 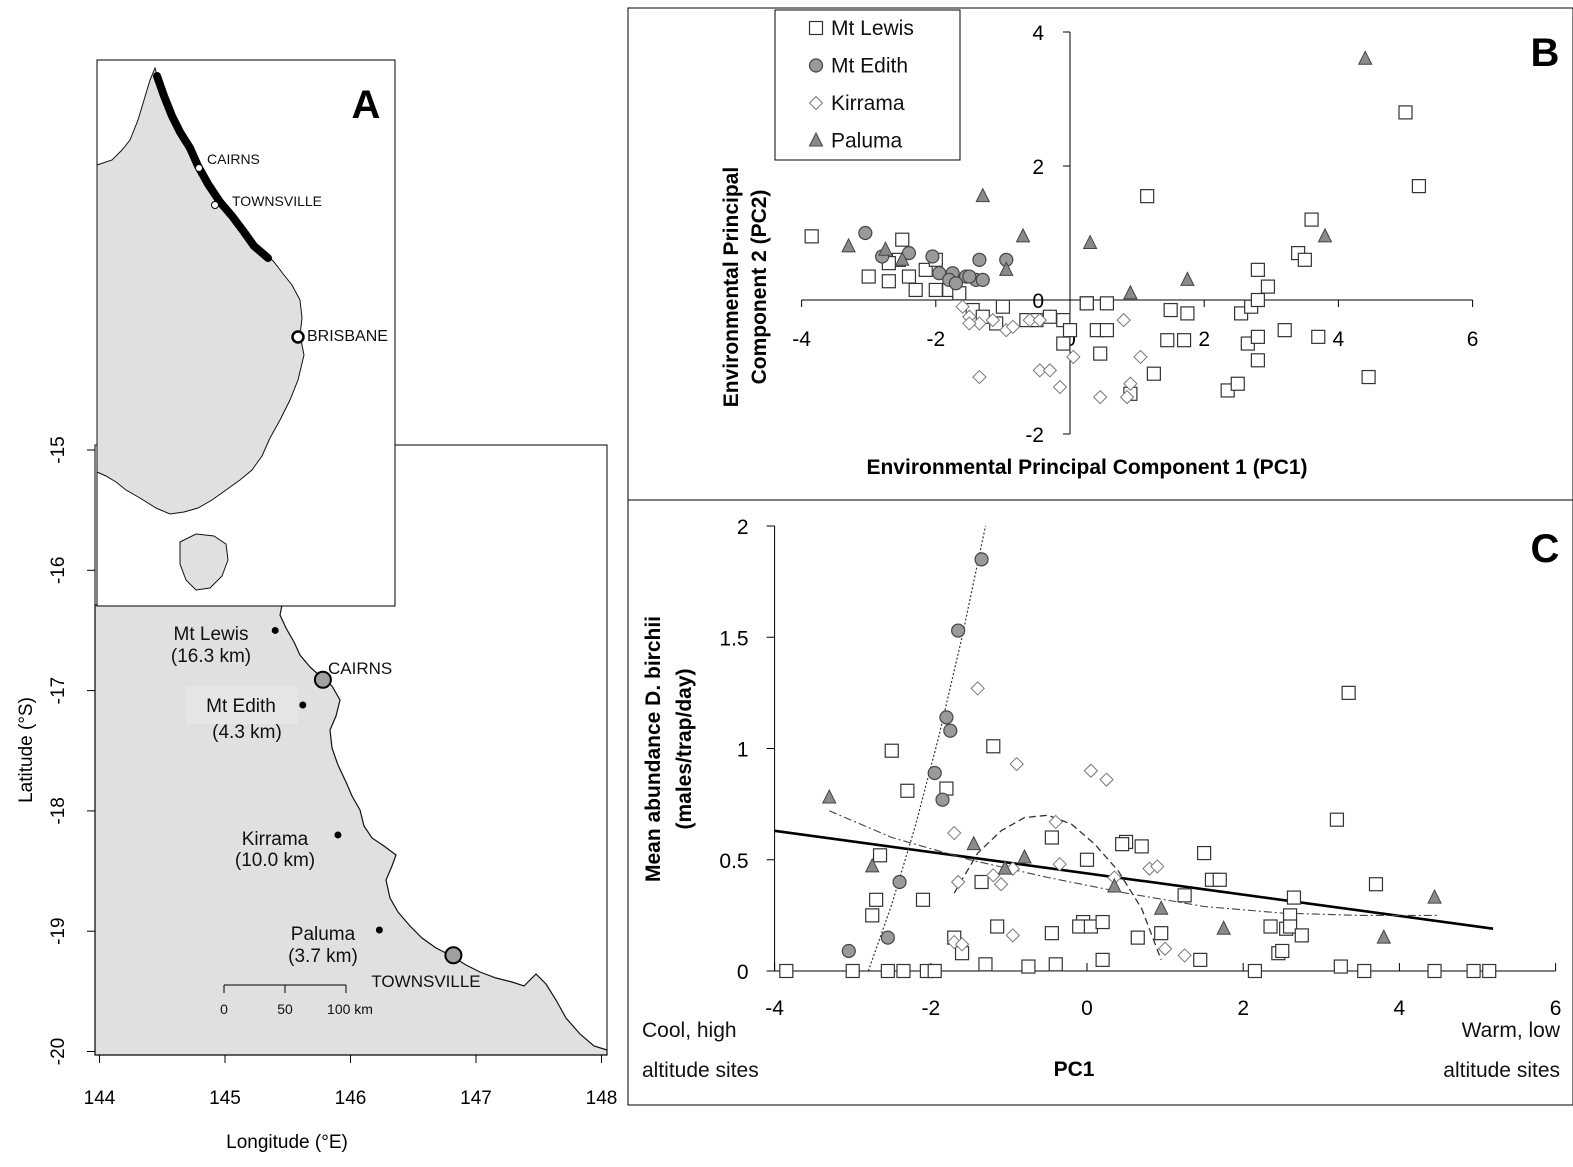 I want to click on city-markers: CAIRNS TOWNSVILLE, so click(x=397, y=825).